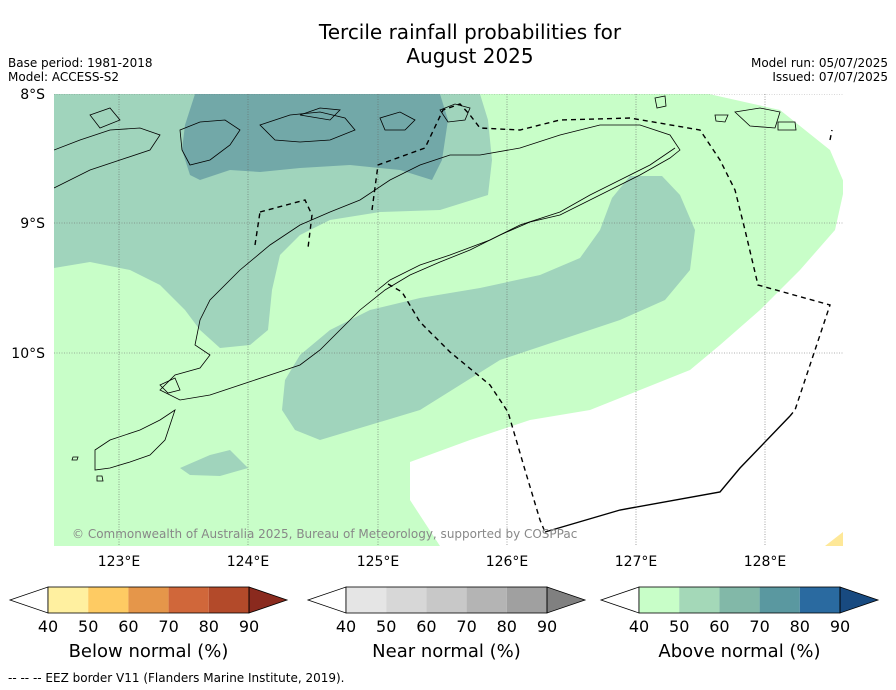  I want to click on lon-label-123e: 123°E, so click(119, 562).